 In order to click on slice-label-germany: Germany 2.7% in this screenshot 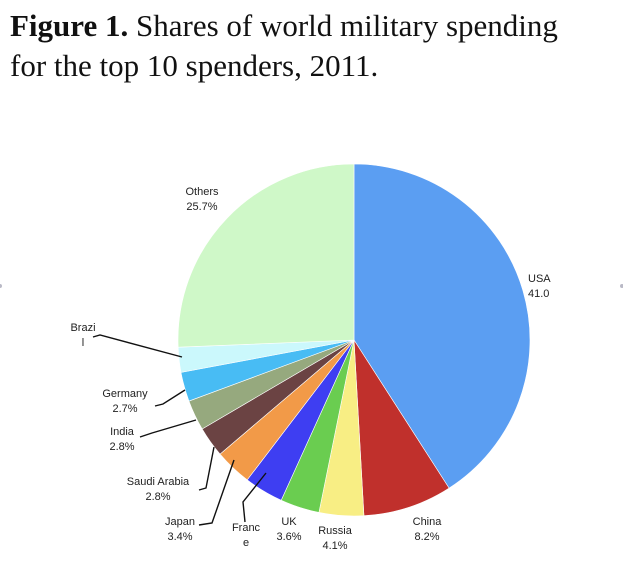, I will do `click(125, 401)`.